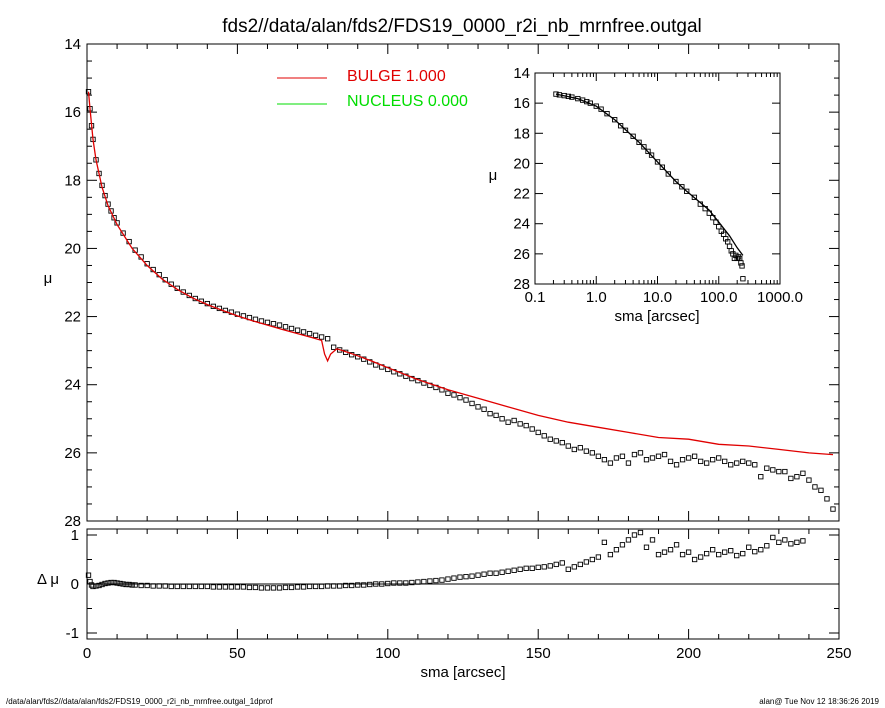  What do you see at coordinates (657, 297) in the screenshot?
I see `inset-x-tick-label: 10.0` at bounding box center [657, 297].